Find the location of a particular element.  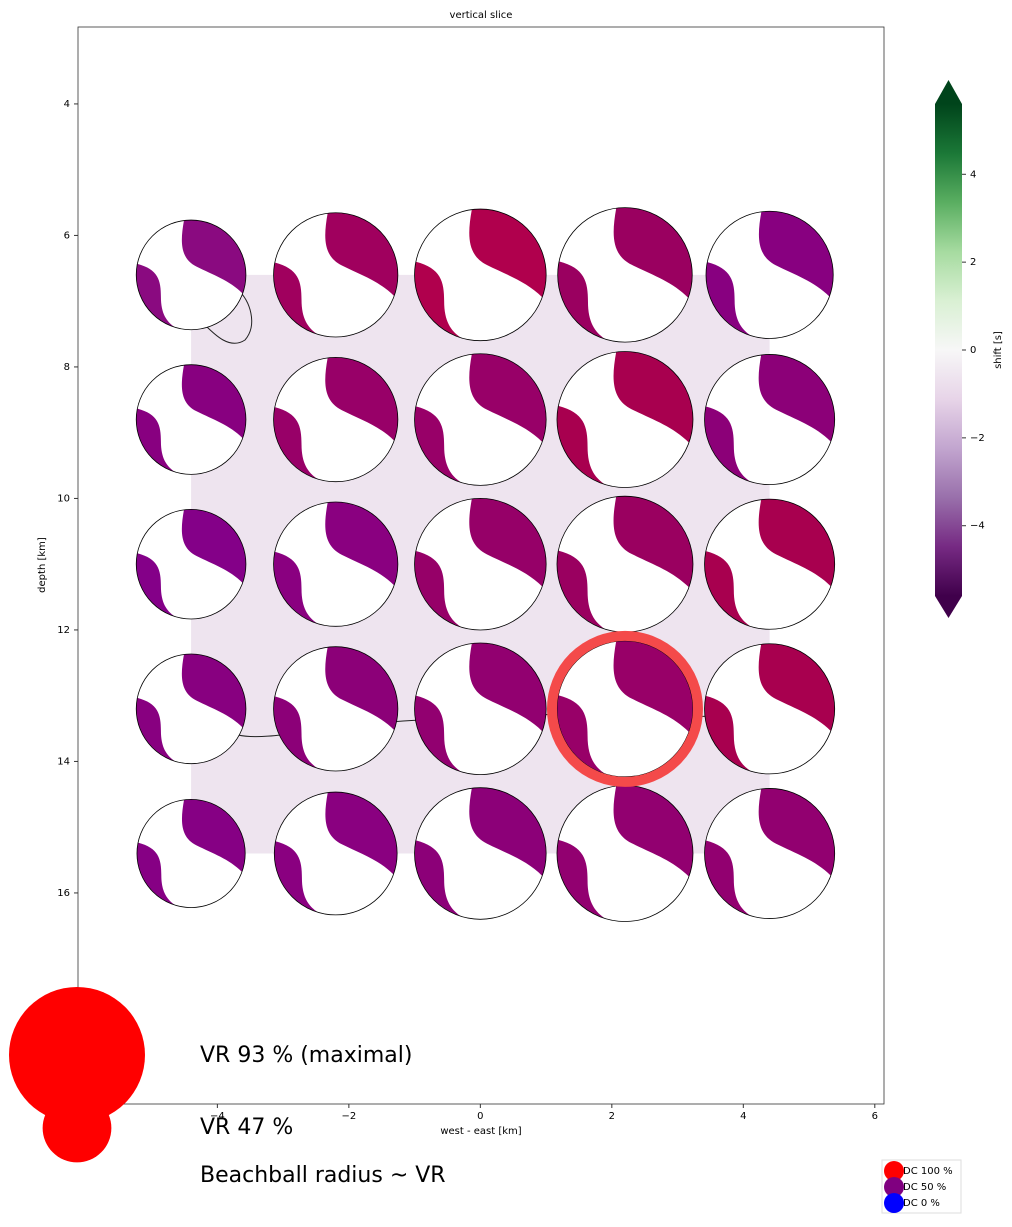

colorbar is located at coordinates (948, 350).